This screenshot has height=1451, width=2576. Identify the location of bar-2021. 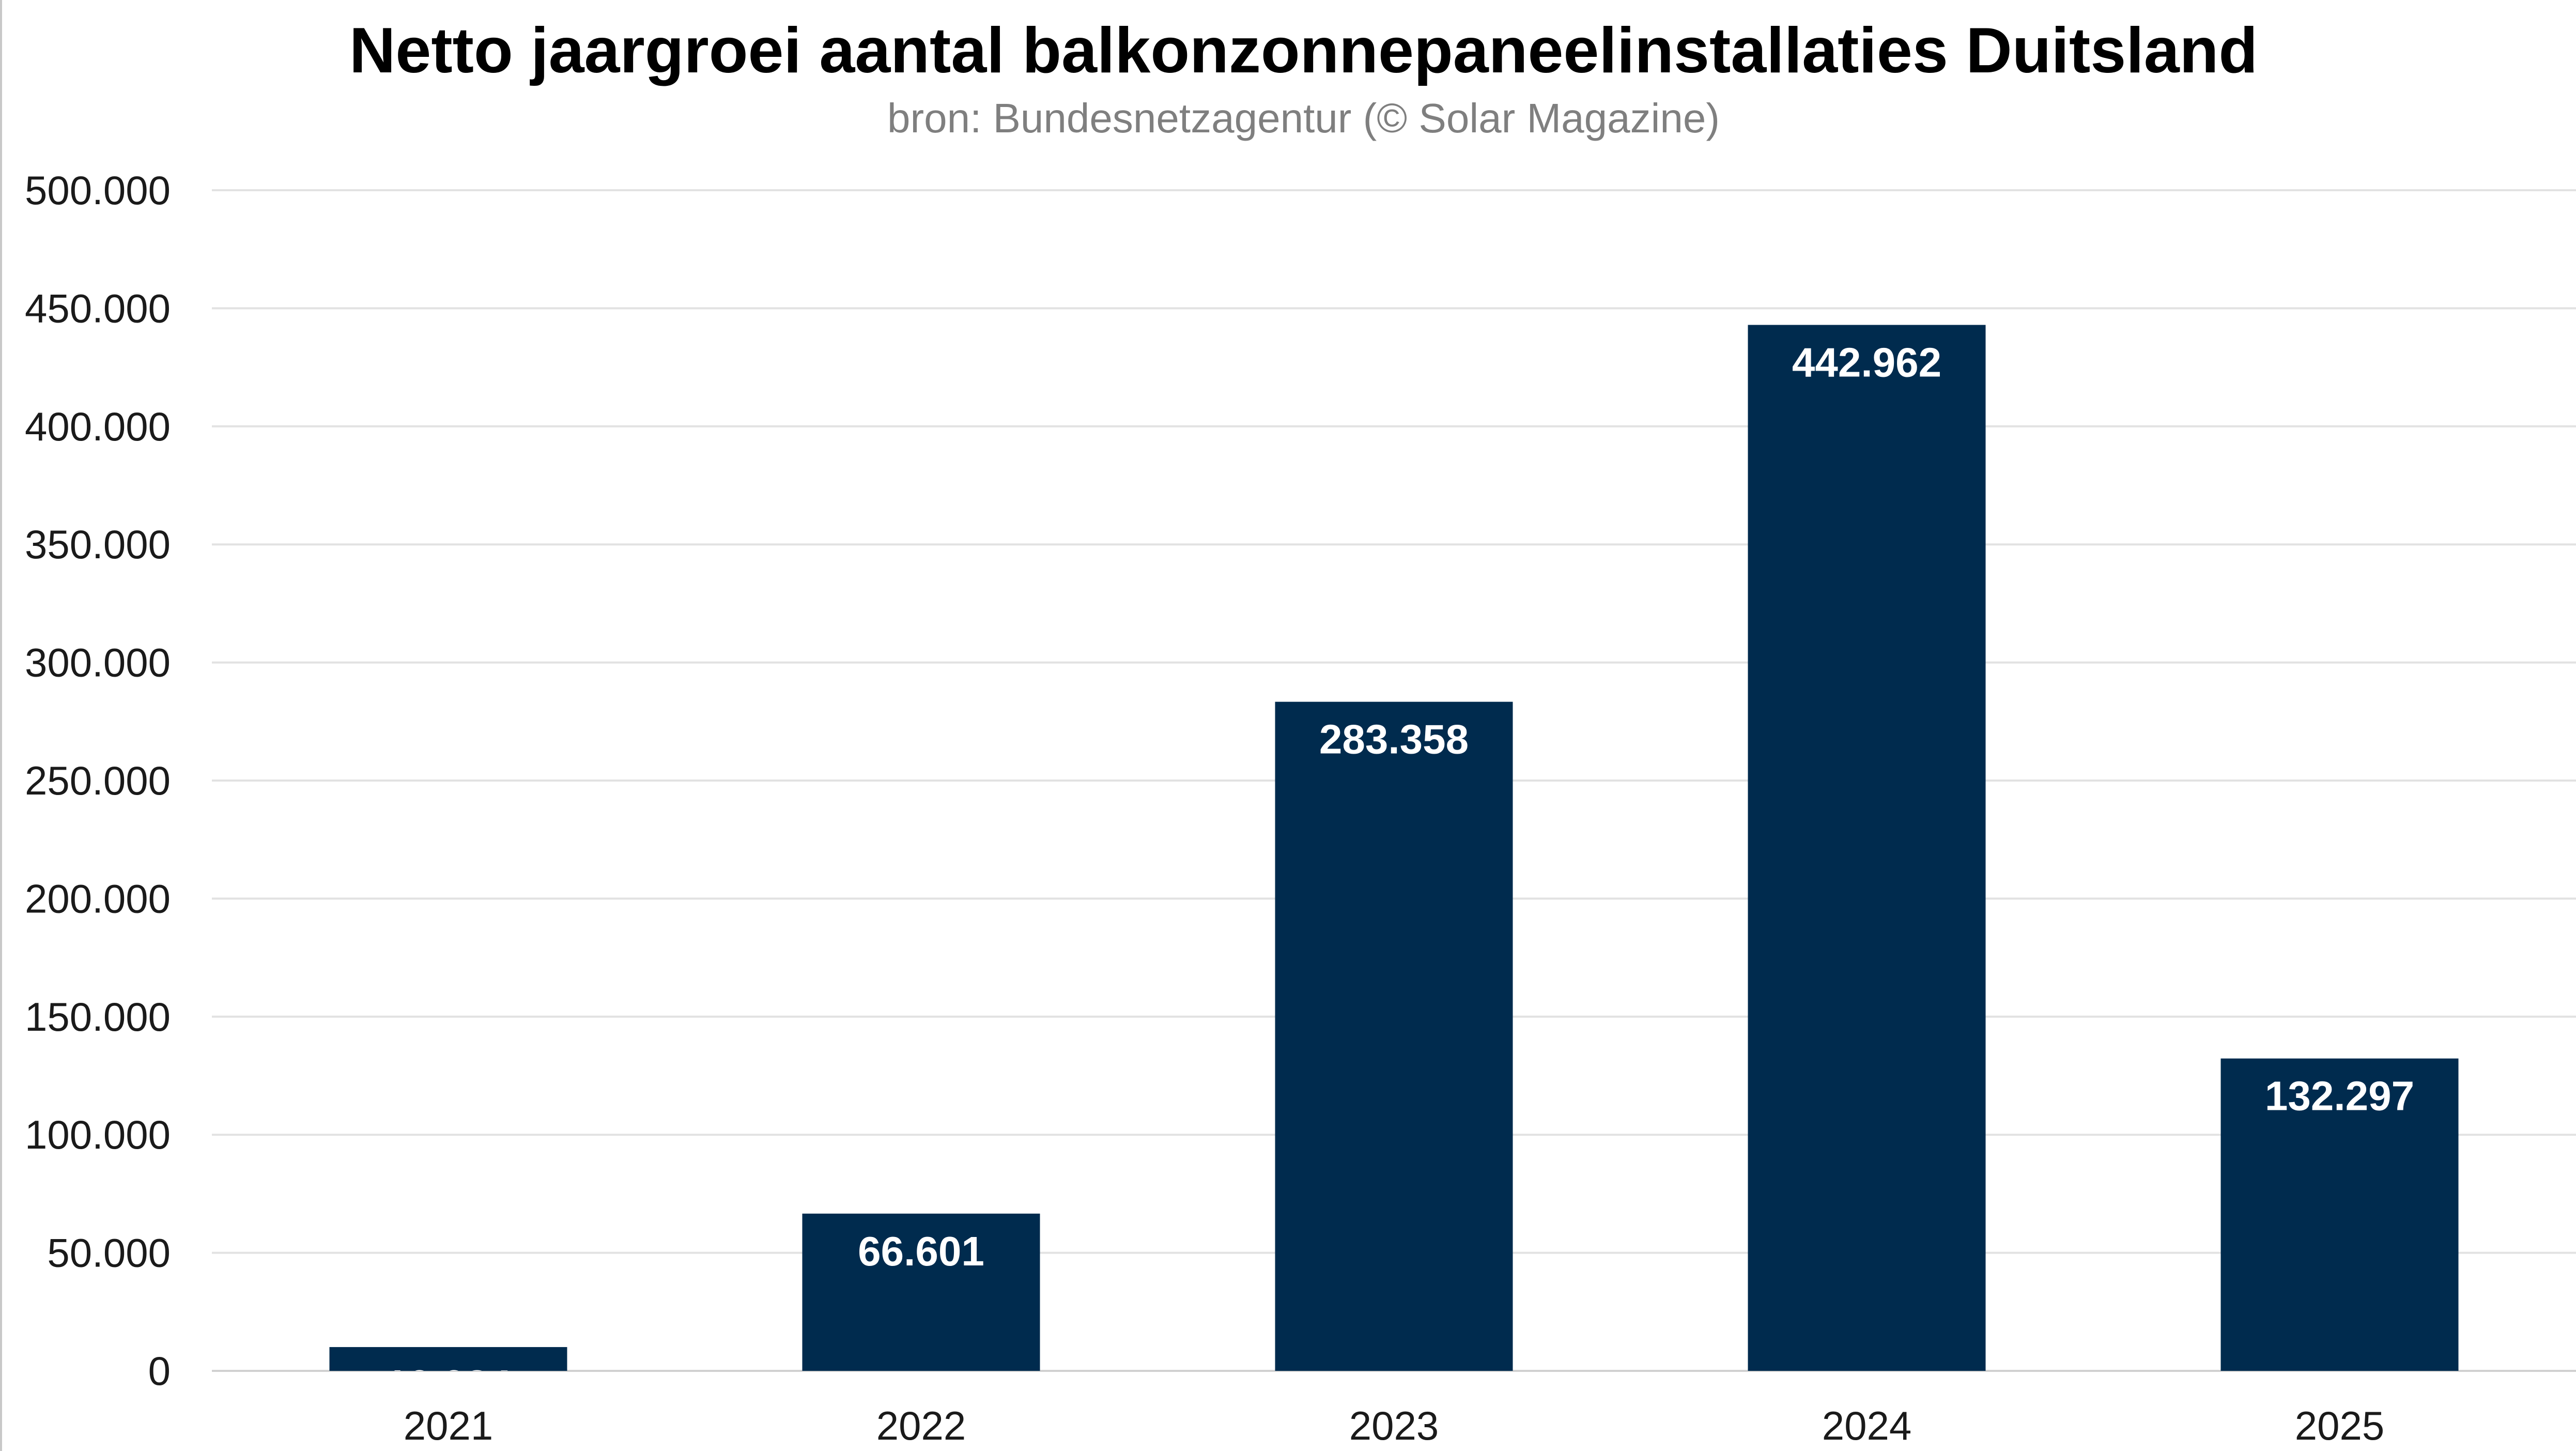
(448, 1359).